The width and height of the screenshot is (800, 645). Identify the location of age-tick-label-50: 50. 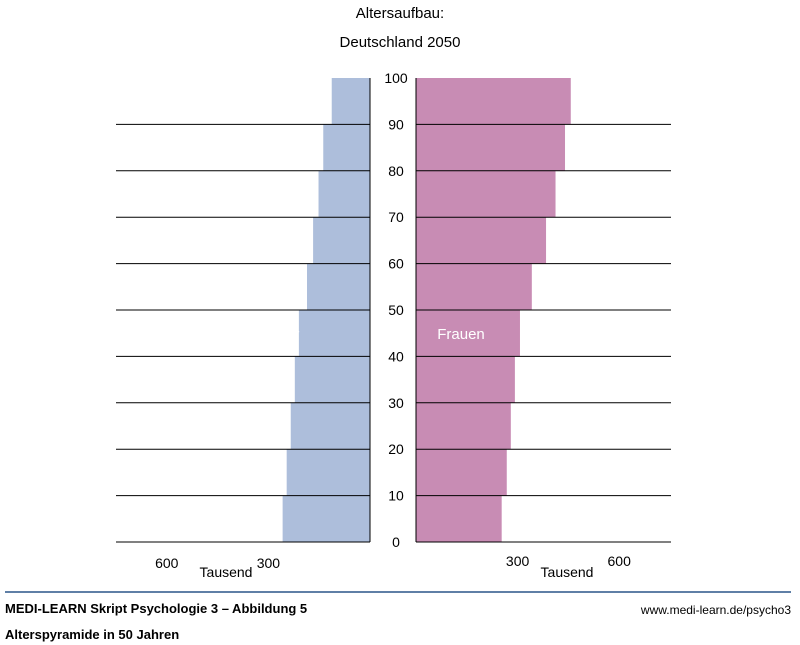
(396, 310).